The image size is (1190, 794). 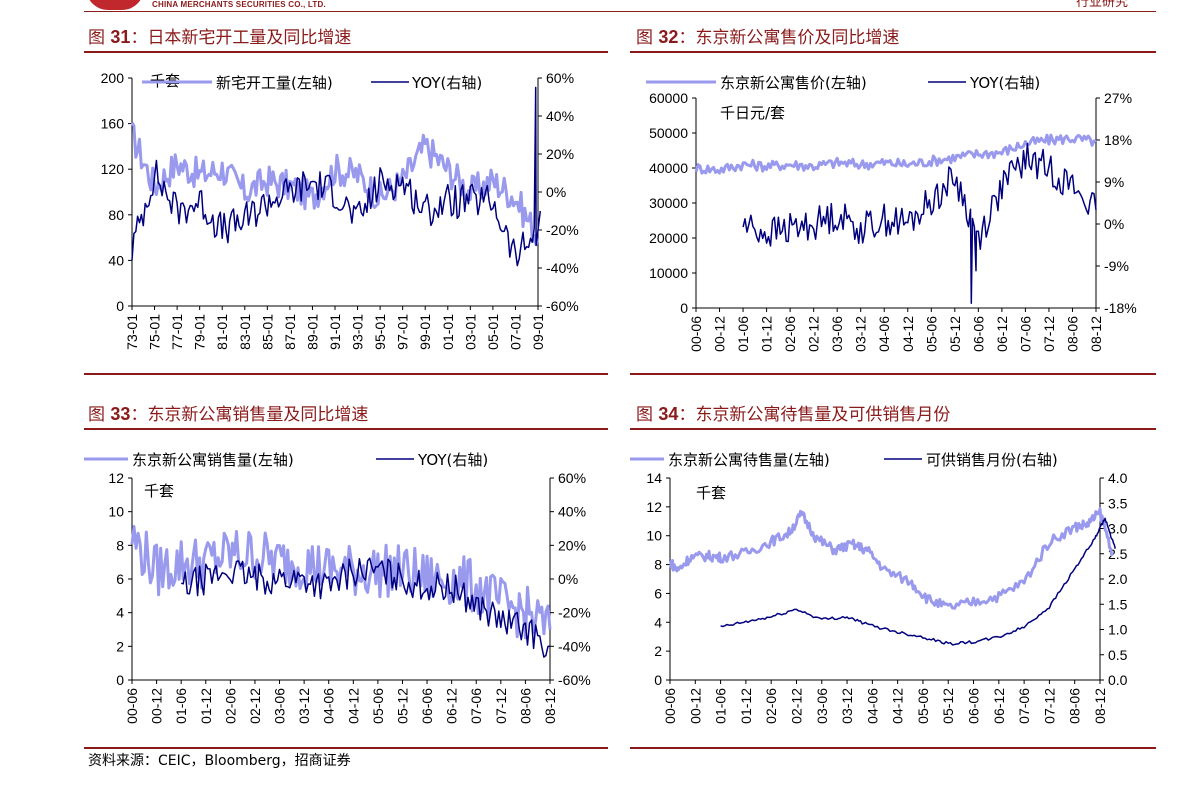 What do you see at coordinates (668, 98) in the screenshot?
I see `y-tick-label-left: 60000` at bounding box center [668, 98].